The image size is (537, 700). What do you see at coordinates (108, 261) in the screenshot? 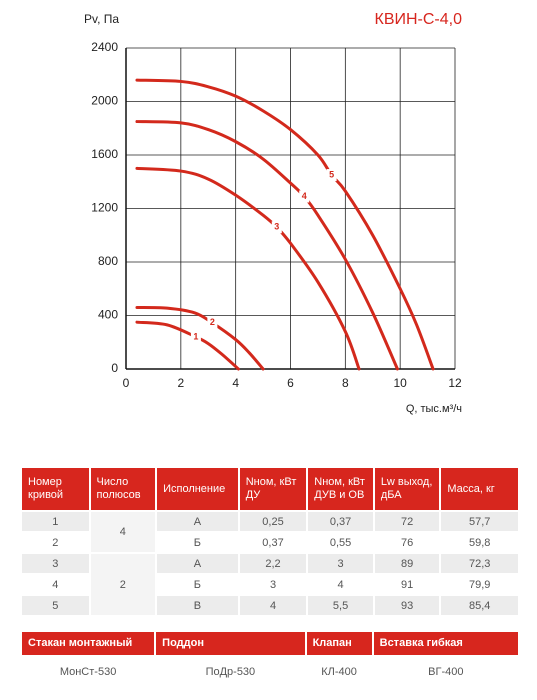
I see `y-tick-label: 800` at bounding box center [108, 261].